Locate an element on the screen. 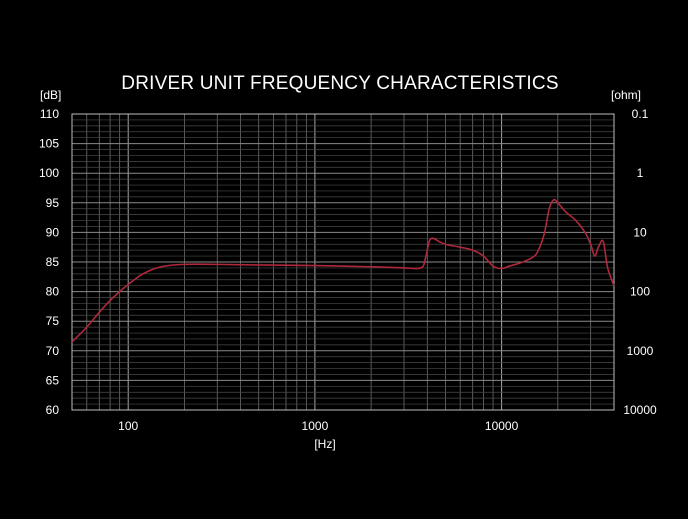 This screenshot has width=688, height=519. y-left-tick-label: 90 is located at coordinates (53, 232).